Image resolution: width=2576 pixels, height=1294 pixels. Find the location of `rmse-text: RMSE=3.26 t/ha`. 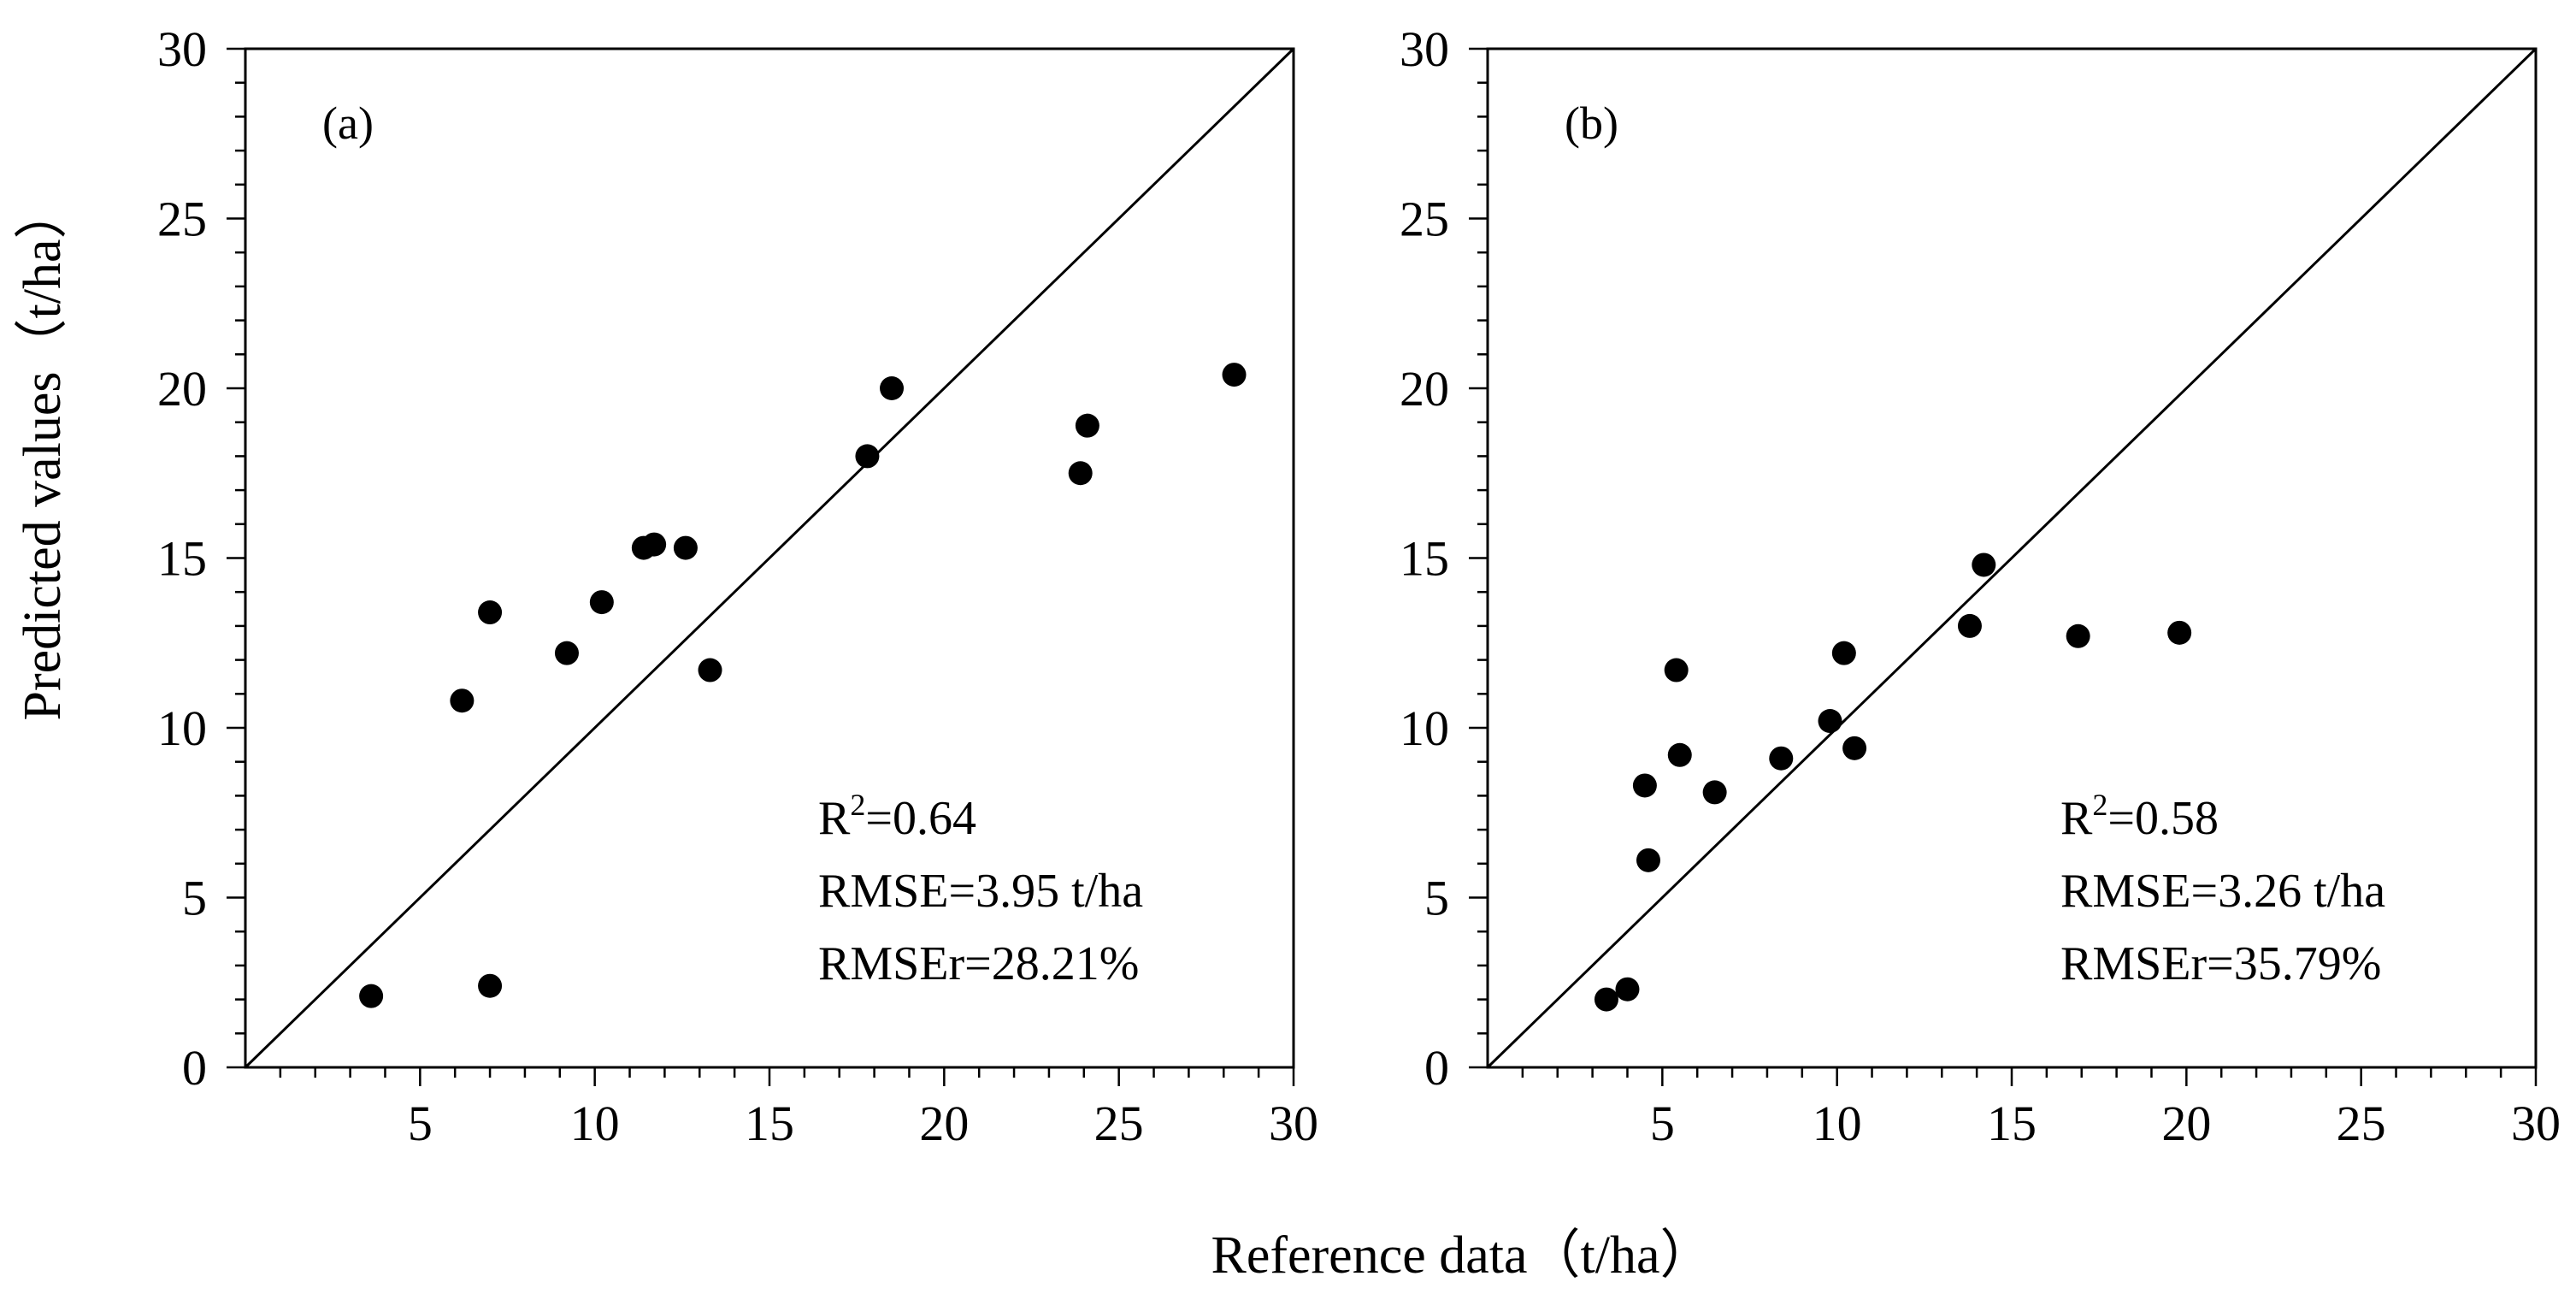

rmse-text: RMSE=3.26 t/ha is located at coordinates (2222, 891).